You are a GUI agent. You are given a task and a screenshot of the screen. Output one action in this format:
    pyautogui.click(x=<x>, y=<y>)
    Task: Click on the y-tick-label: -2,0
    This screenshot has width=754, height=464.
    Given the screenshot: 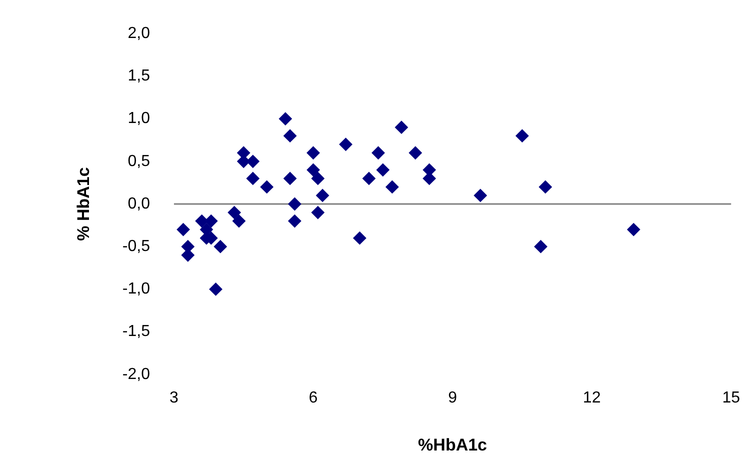 What is the action you would take?
    pyautogui.click(x=136, y=374)
    